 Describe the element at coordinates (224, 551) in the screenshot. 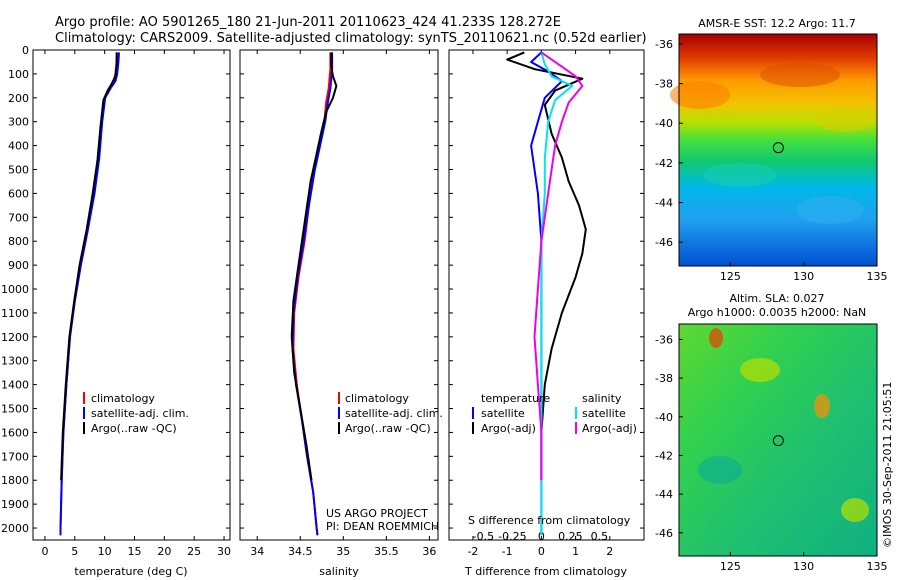

I see `temperature-xtick-label: 30` at that location.